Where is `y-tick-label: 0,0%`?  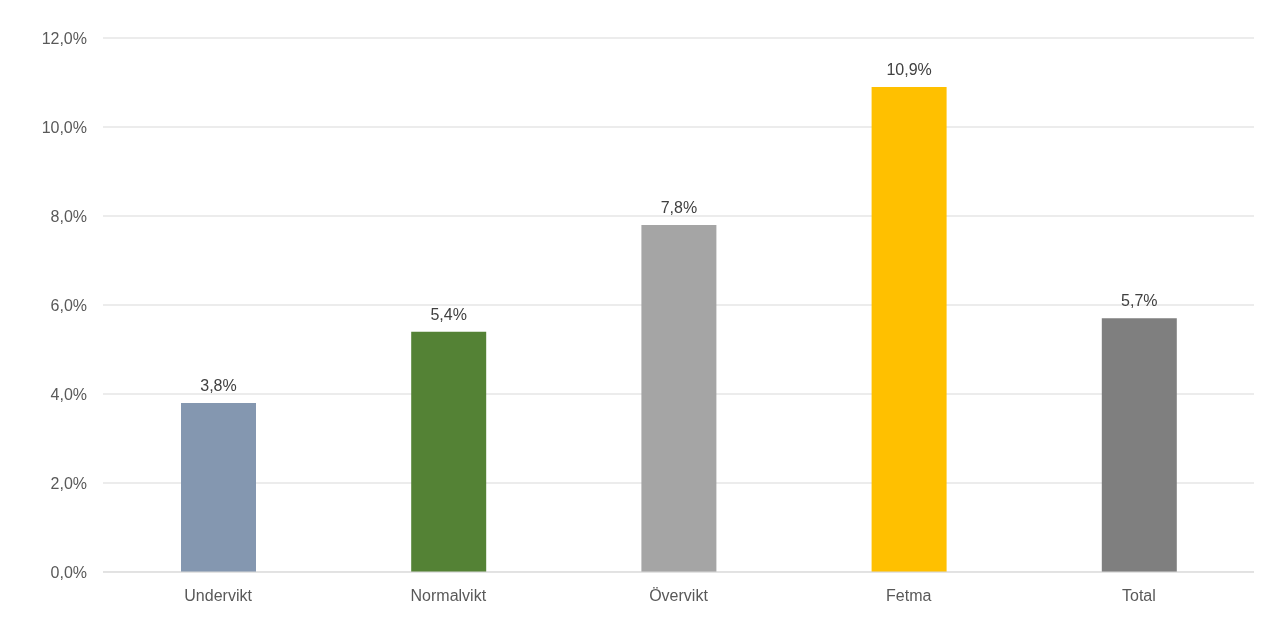 y-tick-label: 0,0% is located at coordinates (68, 572).